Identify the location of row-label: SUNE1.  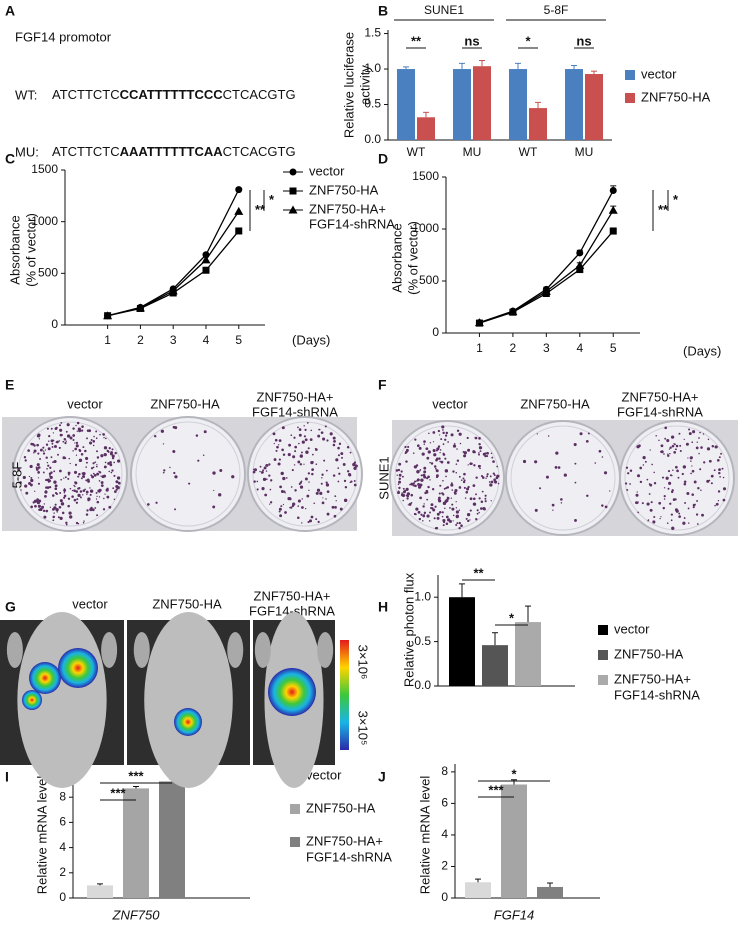
(383, 477).